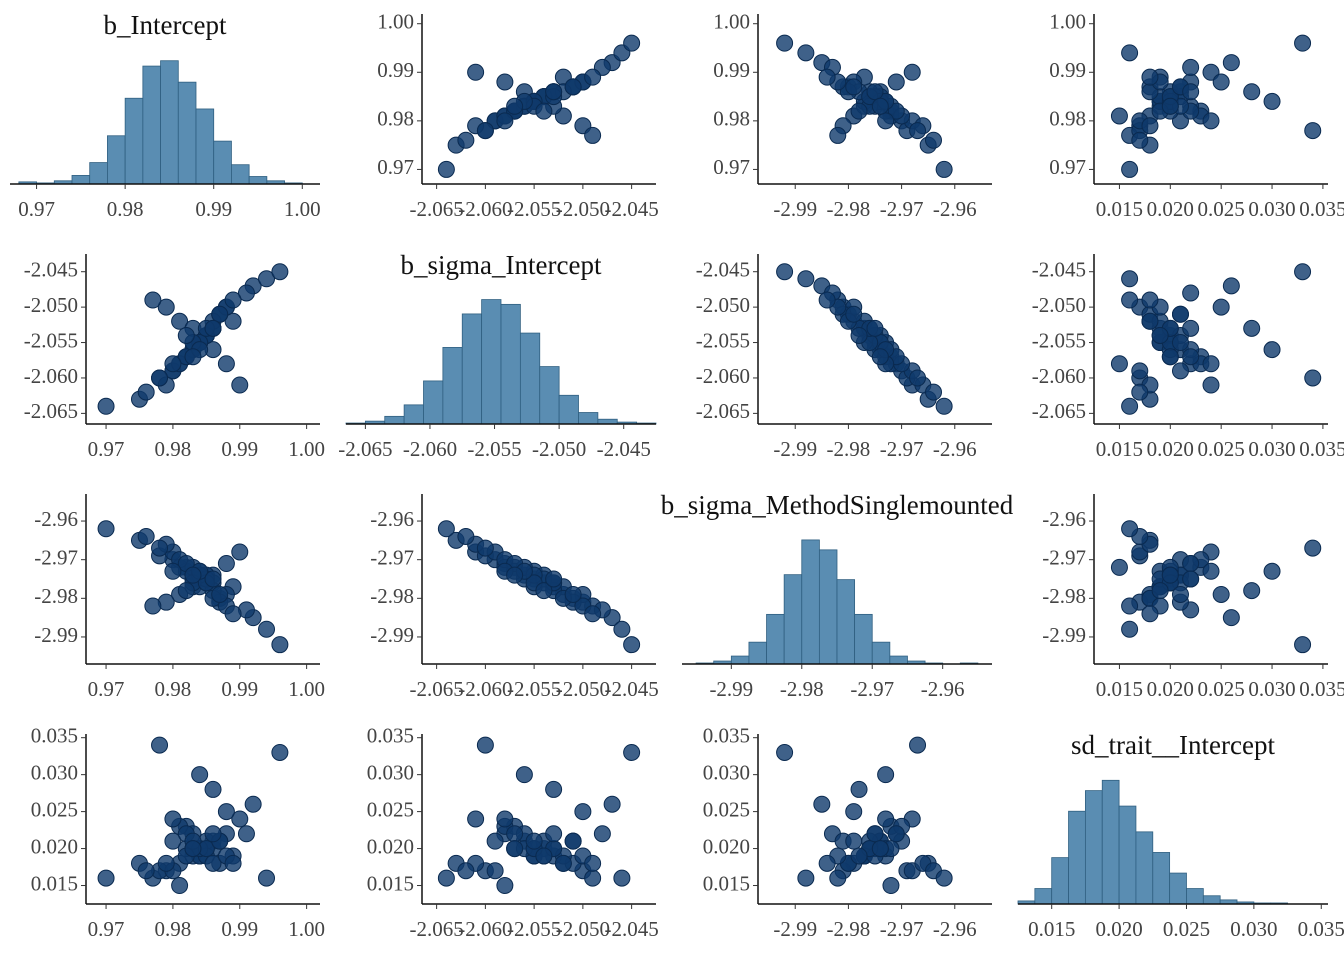 Image resolution: width=1344 pixels, height=960 pixels. I want to click on x-tick-label: -2.045, so click(632, 209).